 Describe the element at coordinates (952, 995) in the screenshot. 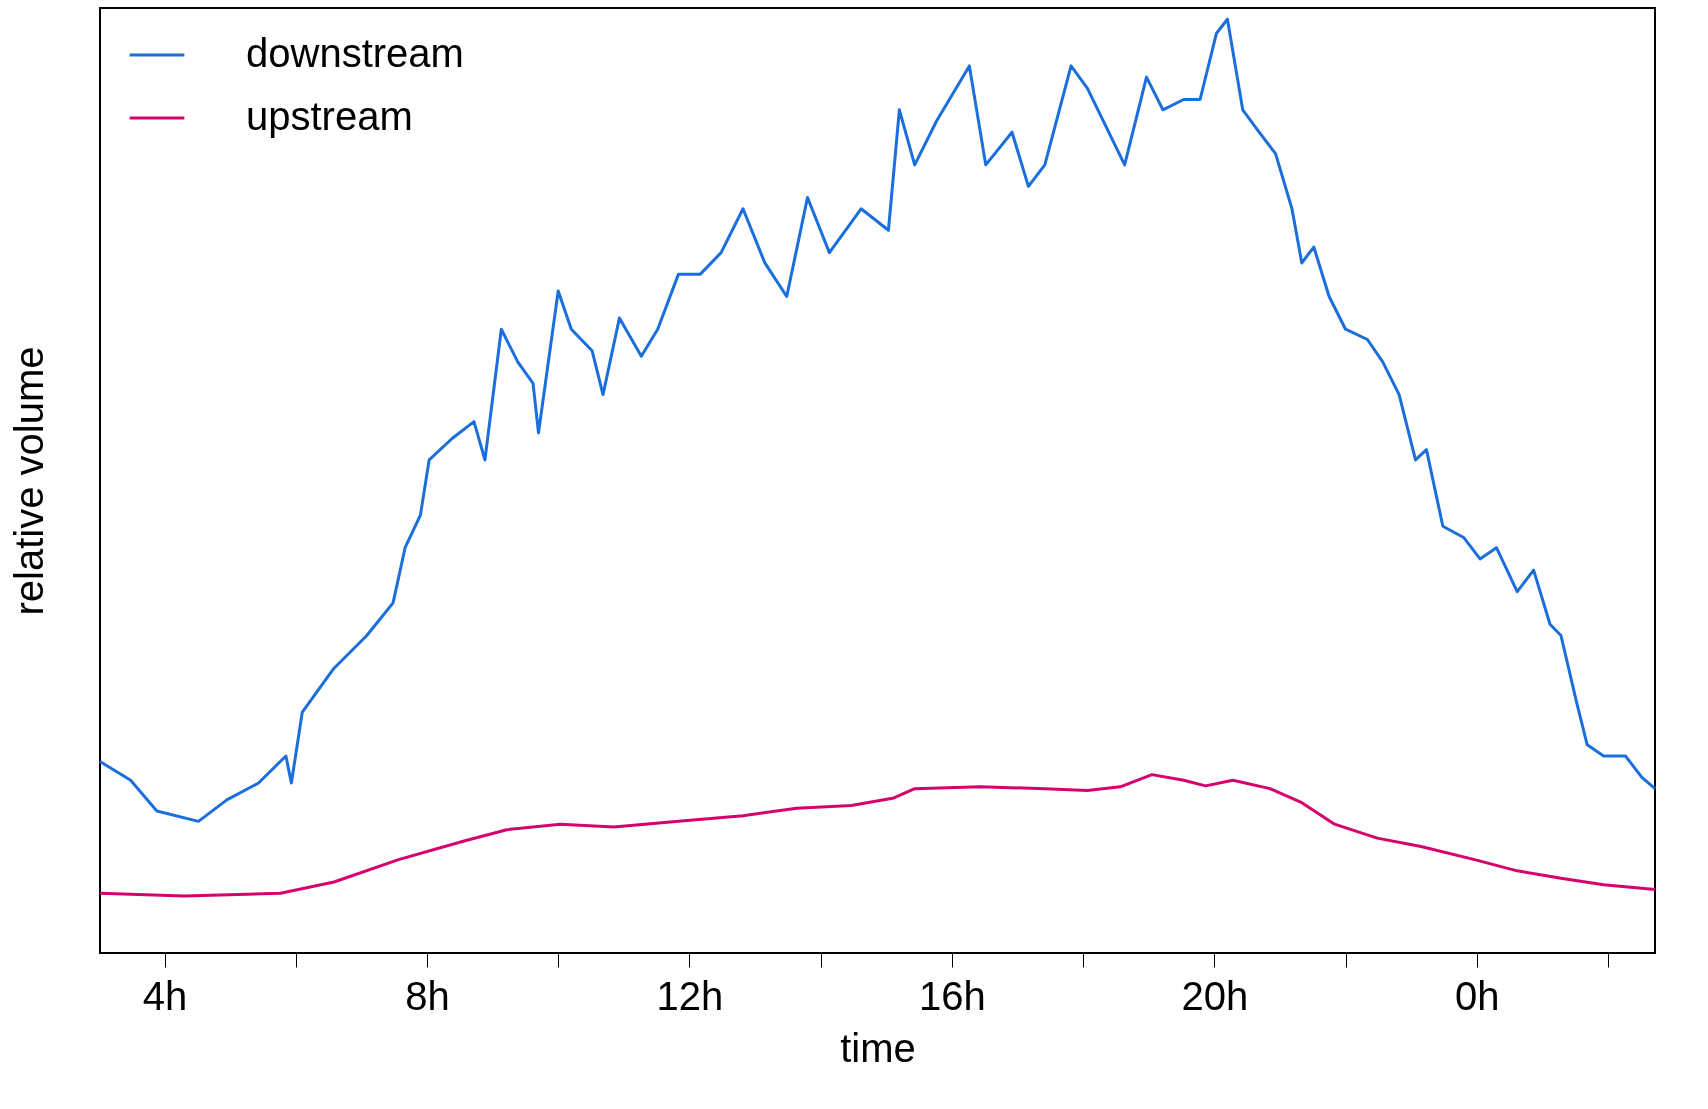

I see `x-tick-label: 16h` at that location.